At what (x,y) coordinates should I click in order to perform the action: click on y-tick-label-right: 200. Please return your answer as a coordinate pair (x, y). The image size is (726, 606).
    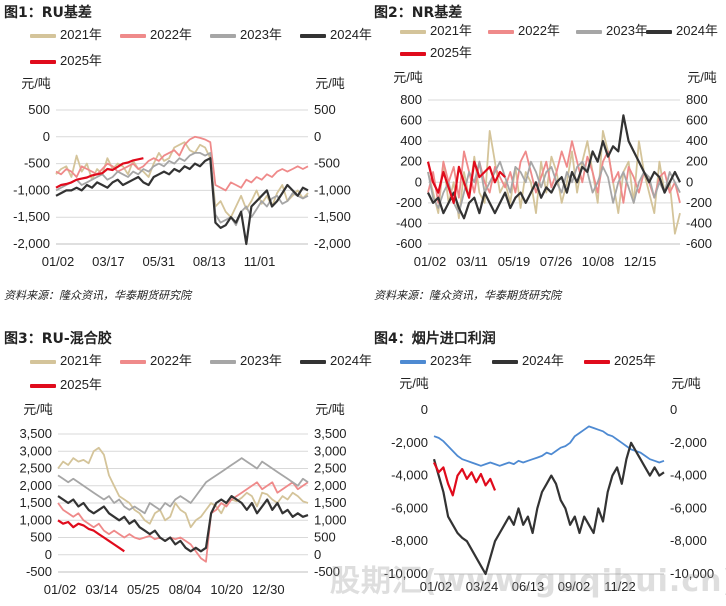
    Looking at the image, I should click on (697, 161).